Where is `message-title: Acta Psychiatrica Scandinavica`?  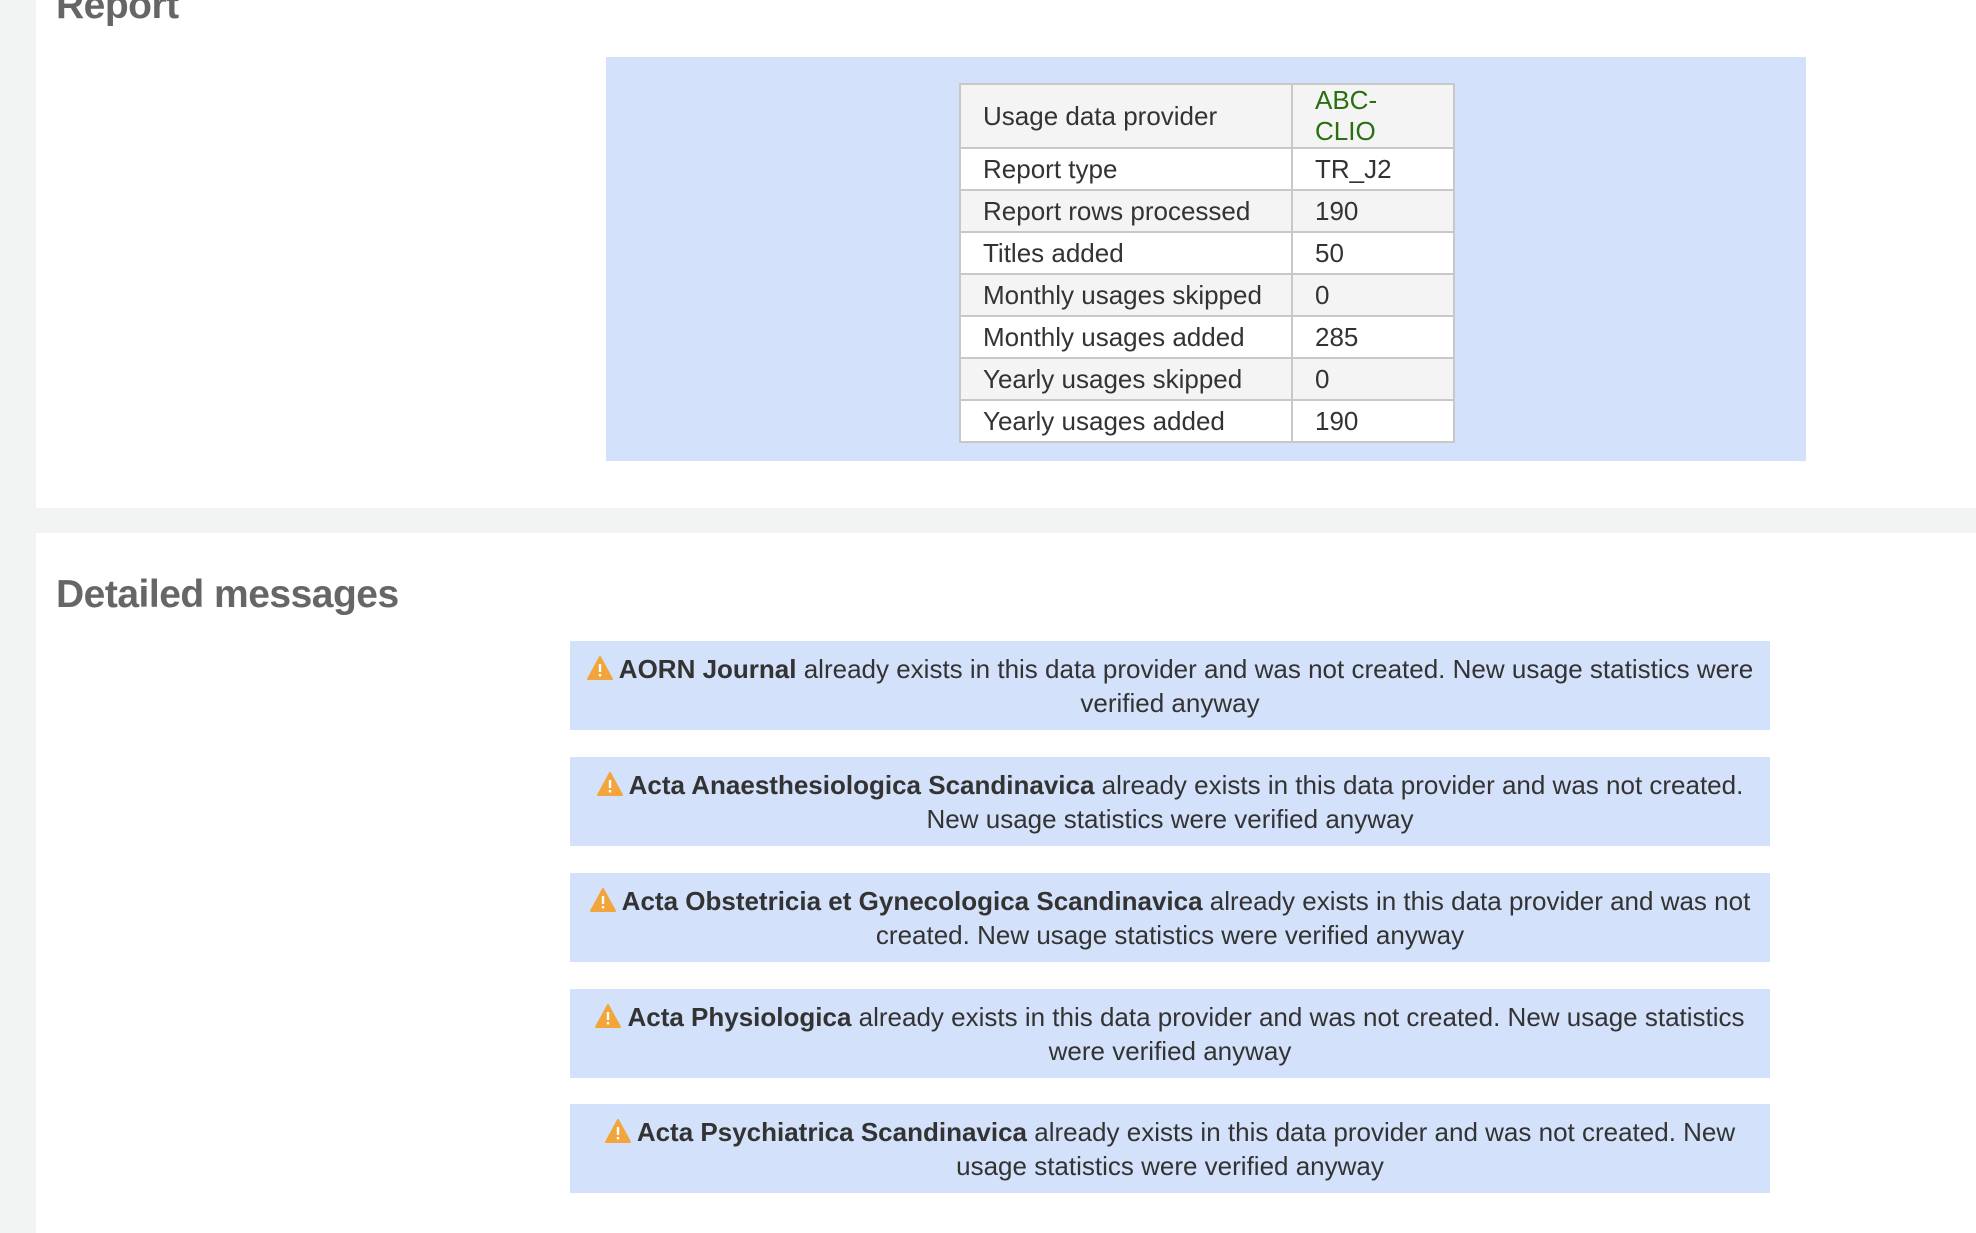 message-title: Acta Psychiatrica Scandinavica is located at coordinates (832, 1132).